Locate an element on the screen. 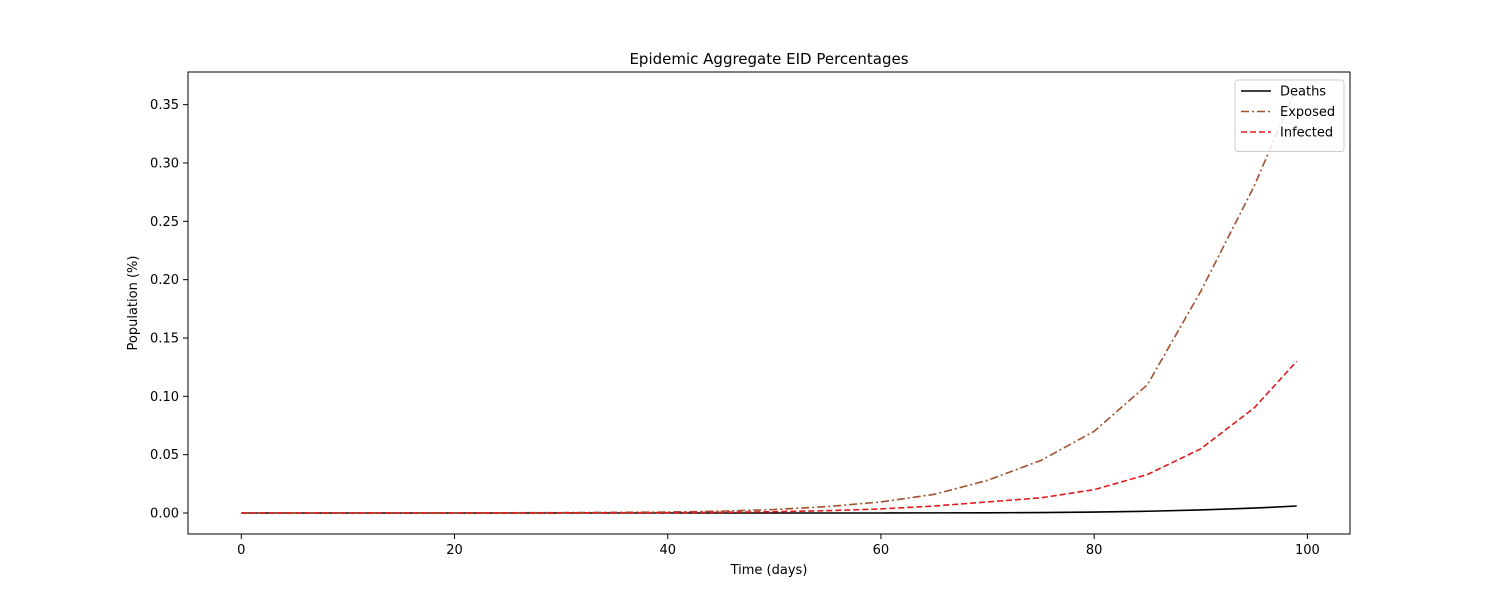  x-tick-label: 20 is located at coordinates (454, 550).